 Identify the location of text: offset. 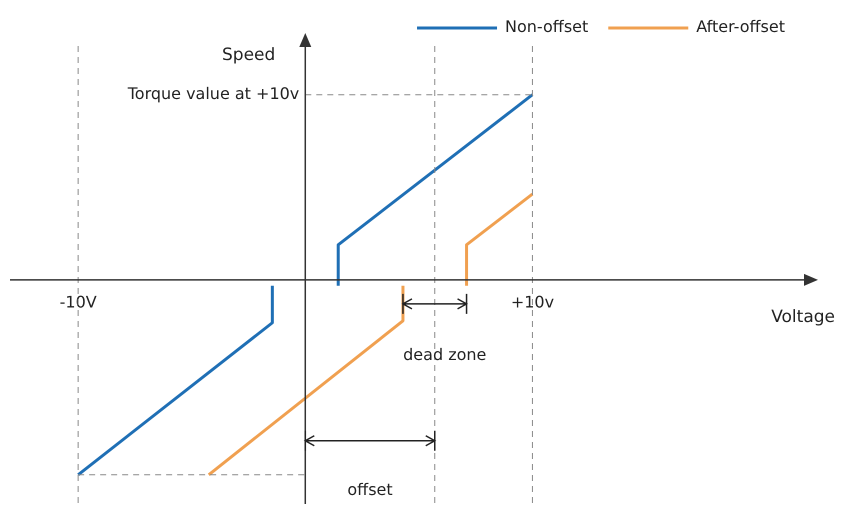
(370, 489).